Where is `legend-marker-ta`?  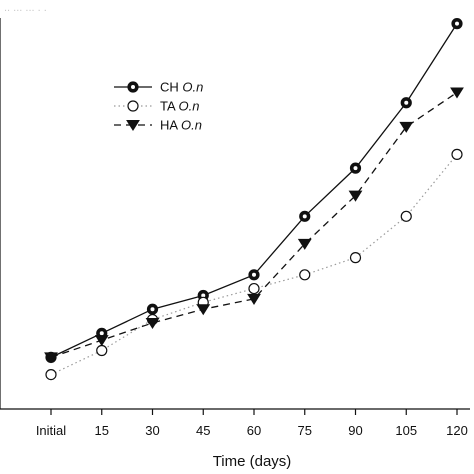
legend-marker-ta is located at coordinates (133, 106).